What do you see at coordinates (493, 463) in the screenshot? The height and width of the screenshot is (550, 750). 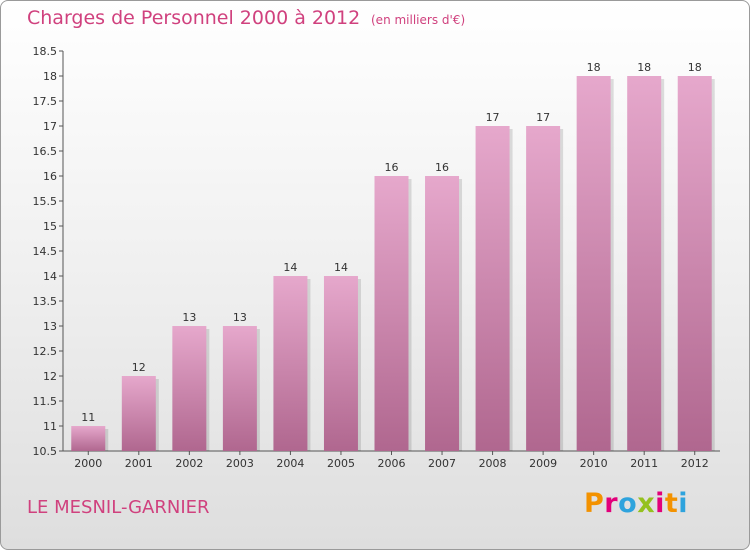 I see `x-tick-label: 2008` at bounding box center [493, 463].